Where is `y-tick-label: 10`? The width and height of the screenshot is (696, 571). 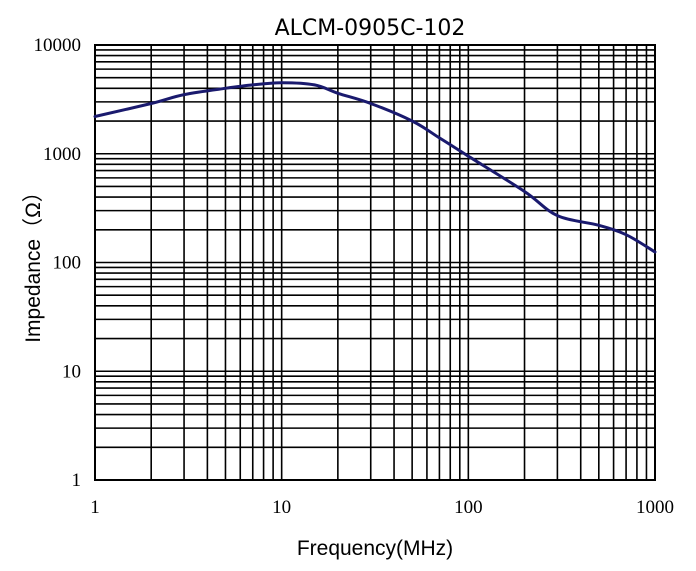 y-tick-label: 10 is located at coordinates (71, 371).